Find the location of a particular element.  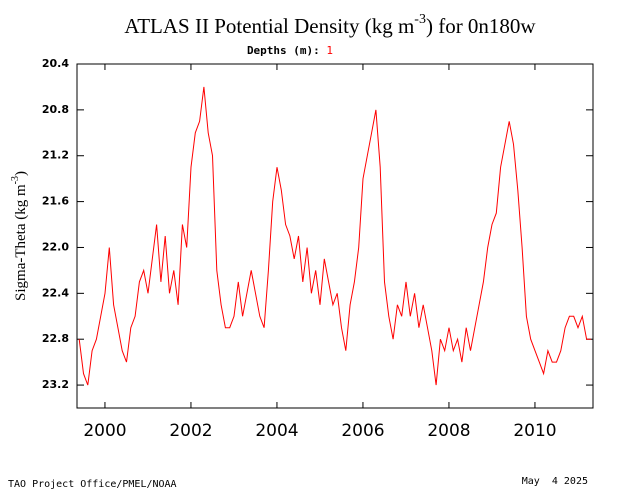

x-tick-label: 2000 is located at coordinates (104, 431).